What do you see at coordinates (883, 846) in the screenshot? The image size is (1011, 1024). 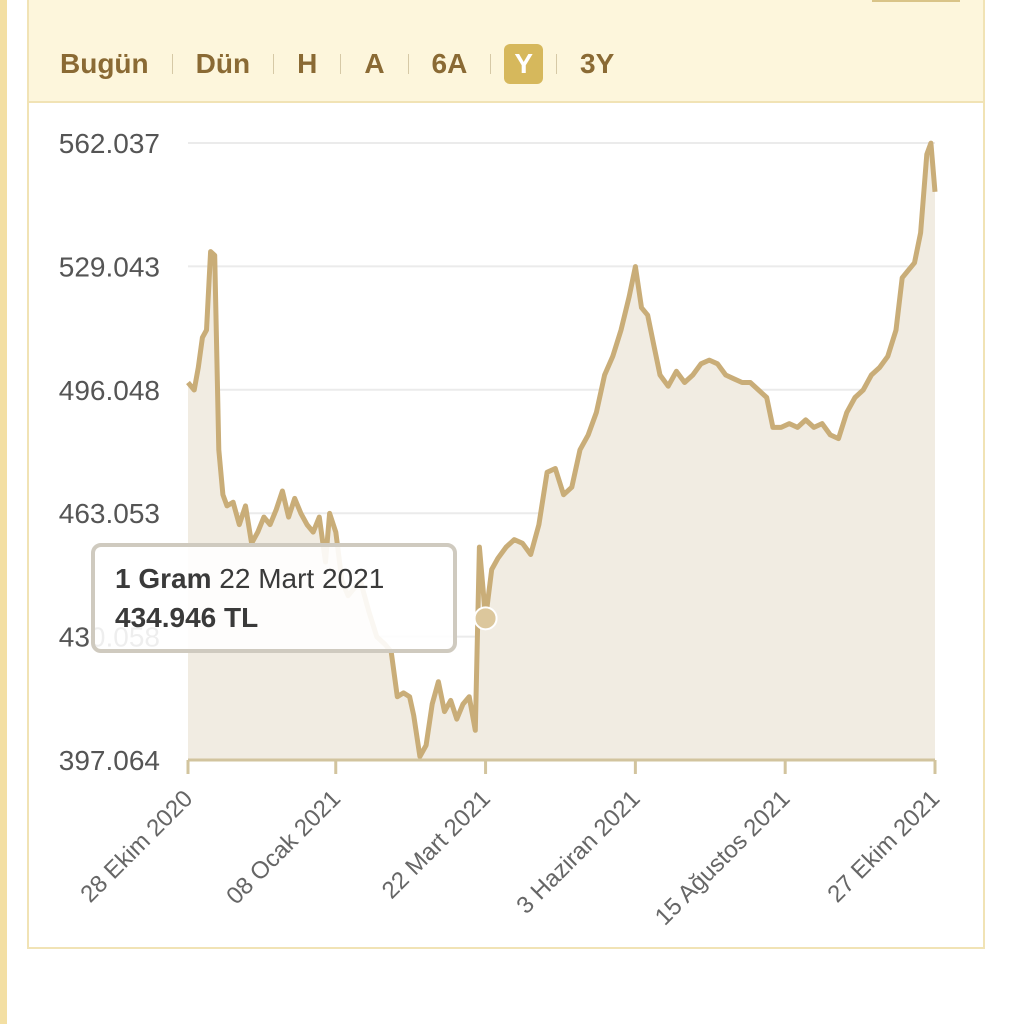 I see `x-tick-label: 27 Ekim 2021` at bounding box center [883, 846].